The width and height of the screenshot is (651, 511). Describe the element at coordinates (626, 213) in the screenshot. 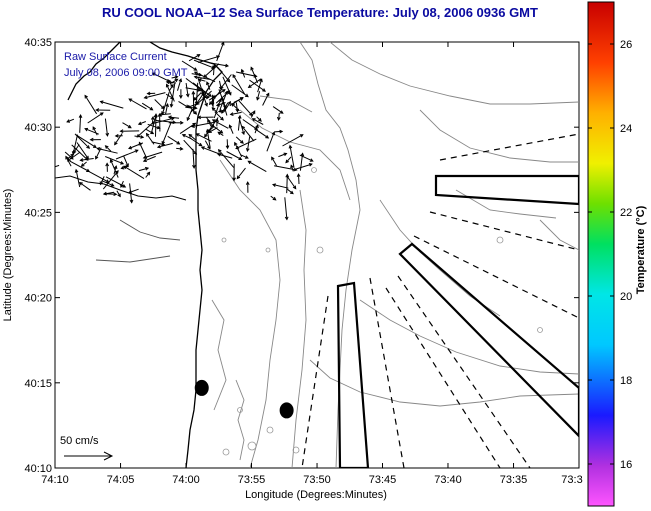

I see `colorbar-tick-label: 22` at that location.